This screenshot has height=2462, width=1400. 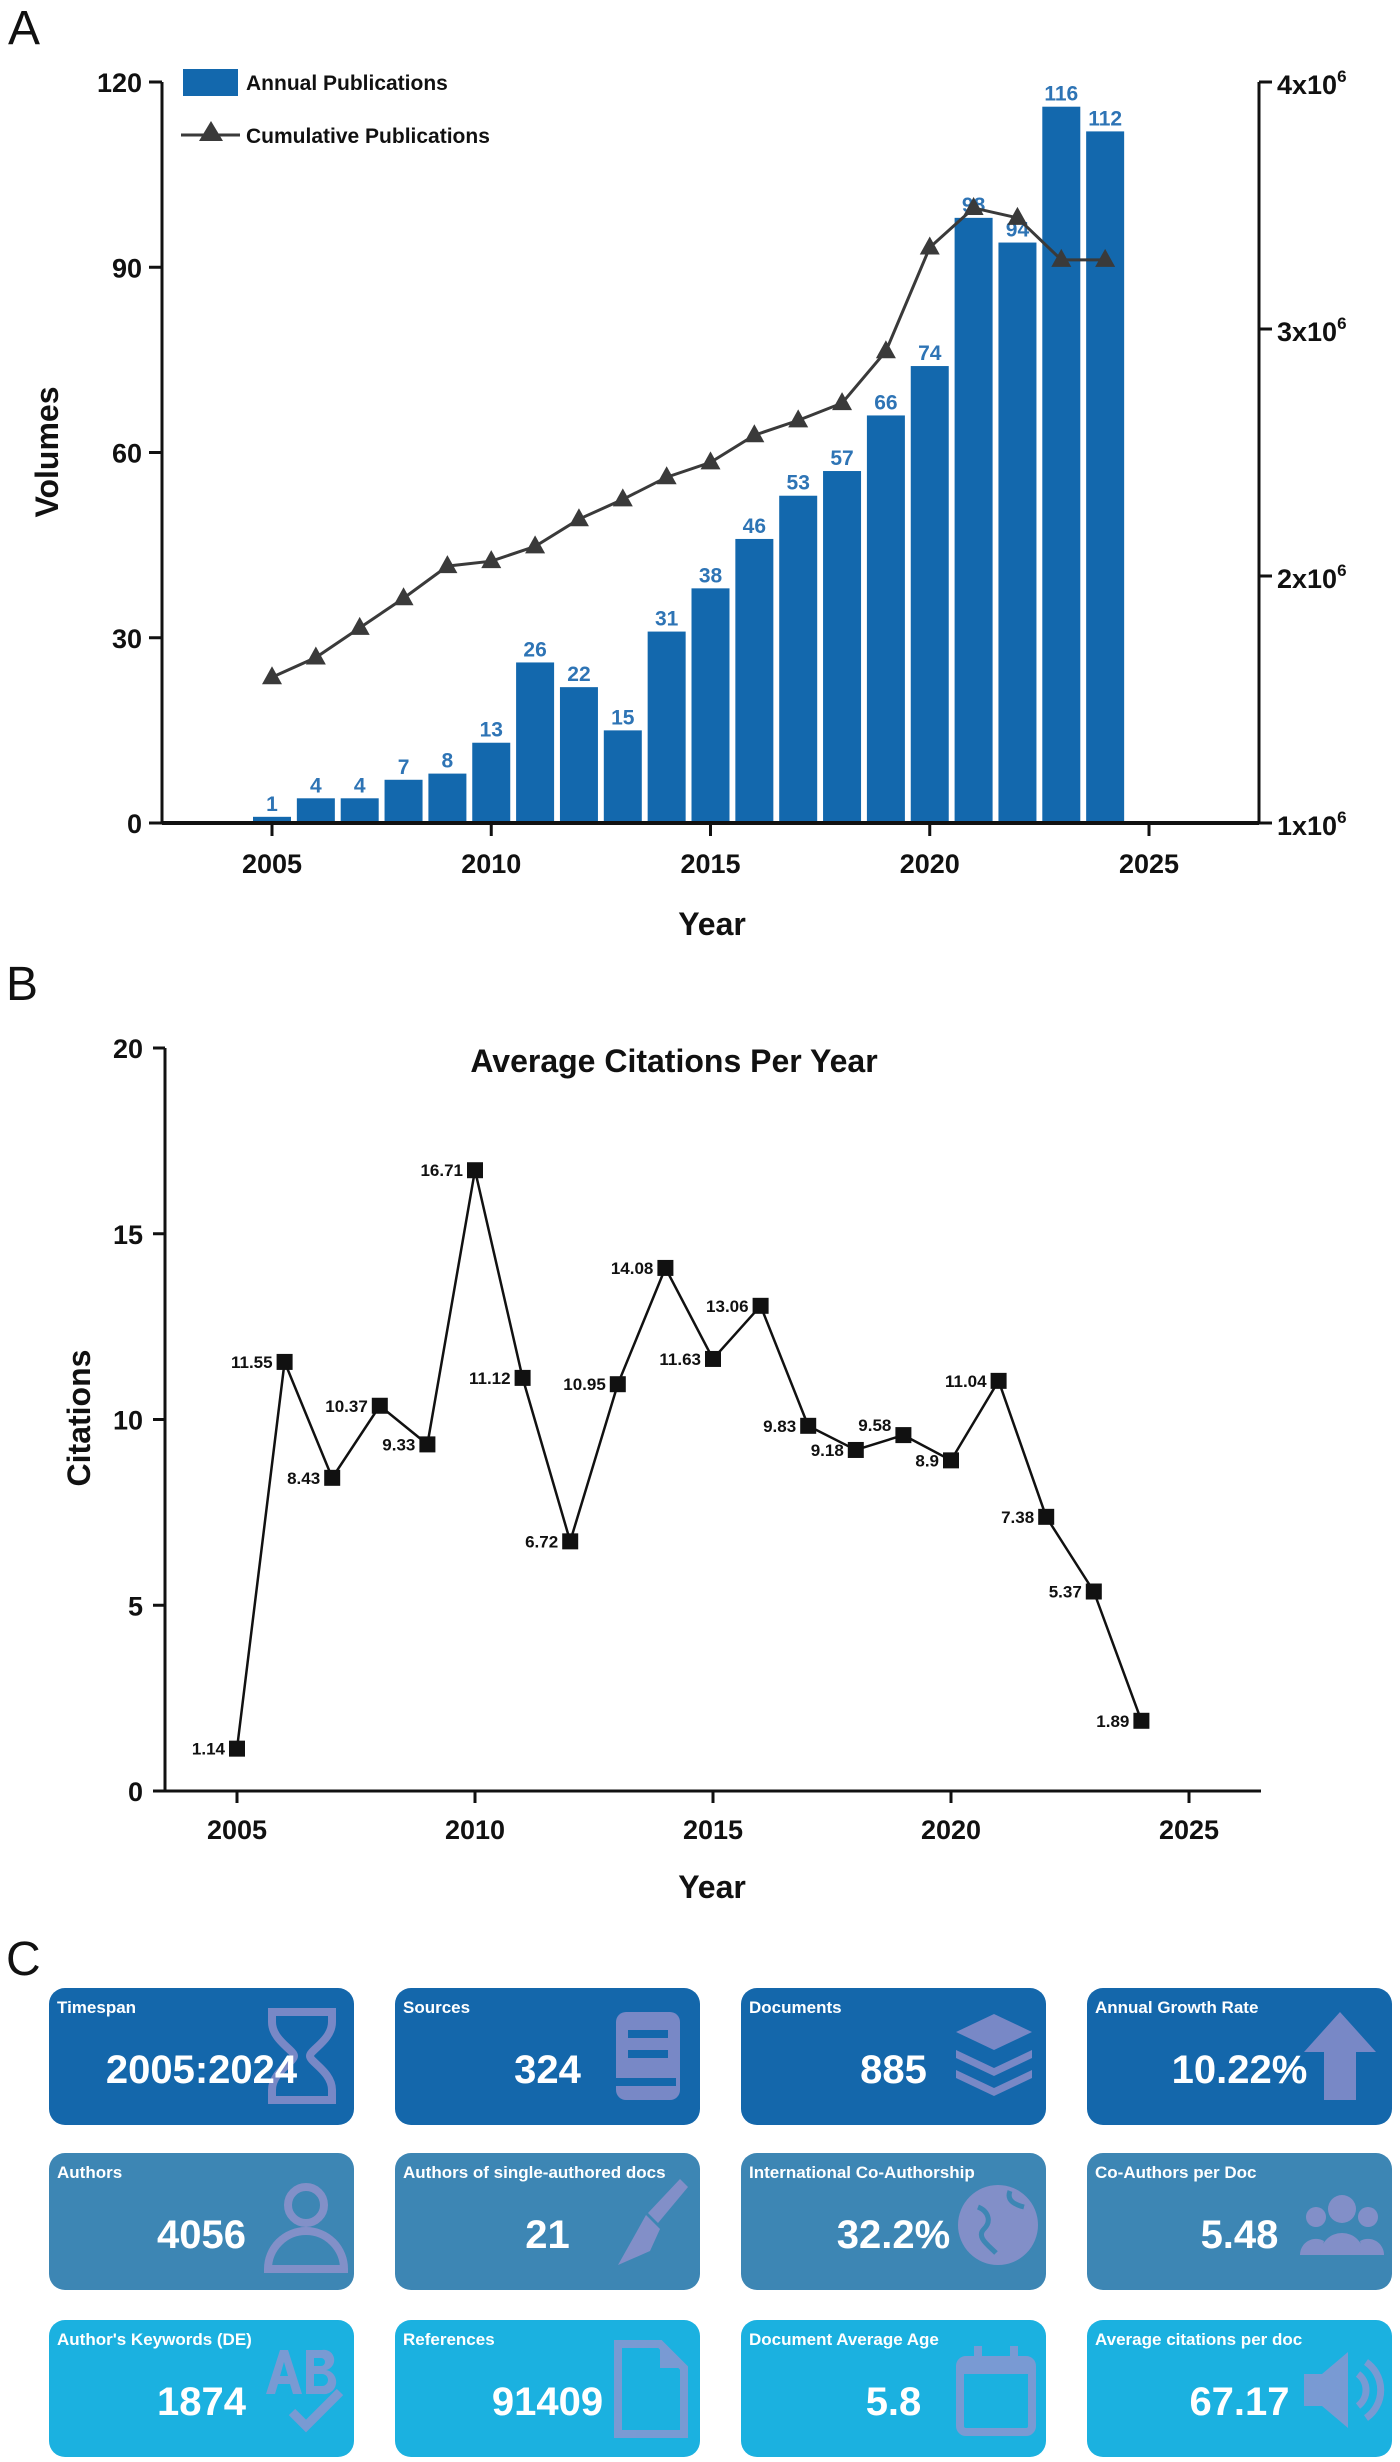 I want to click on y-axis-title: Citations, so click(x=79, y=1418).